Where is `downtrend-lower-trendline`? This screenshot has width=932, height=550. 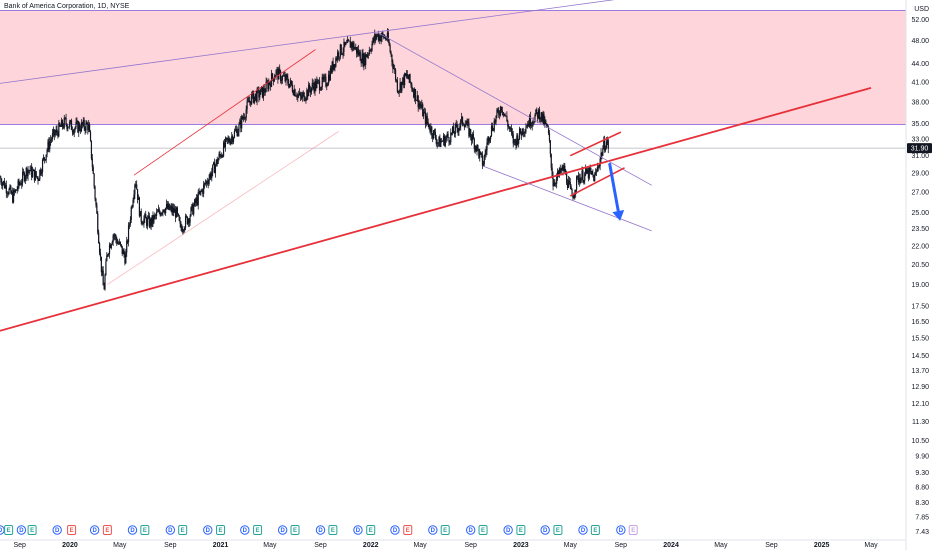 downtrend-lower-trendline is located at coordinates (567, 198).